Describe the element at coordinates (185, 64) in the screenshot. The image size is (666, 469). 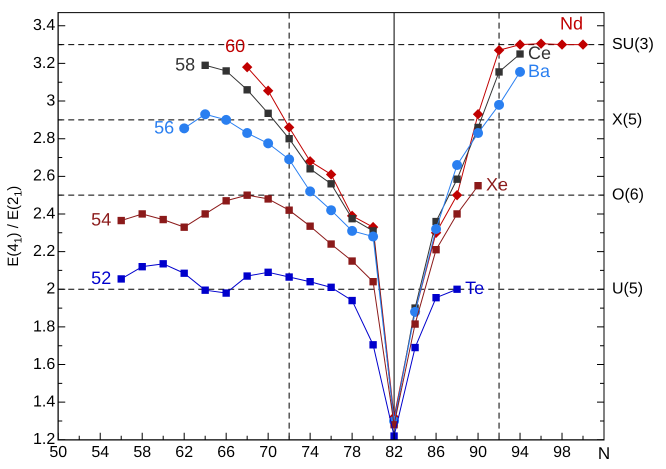
I see `annotation: 58` at that location.